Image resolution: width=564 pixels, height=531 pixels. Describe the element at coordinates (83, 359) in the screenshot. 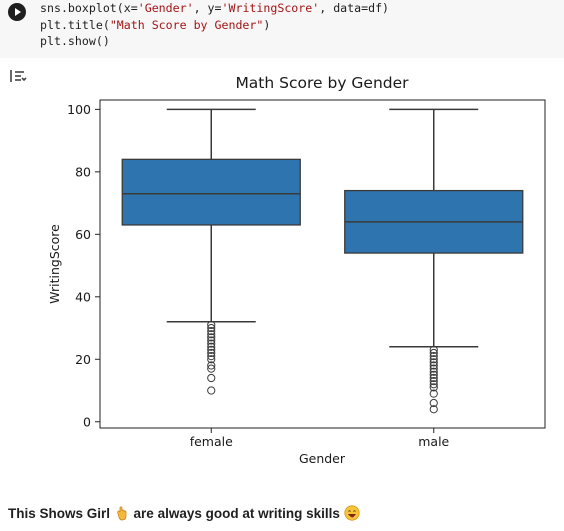

I see `y-tick-label: 20` at that location.